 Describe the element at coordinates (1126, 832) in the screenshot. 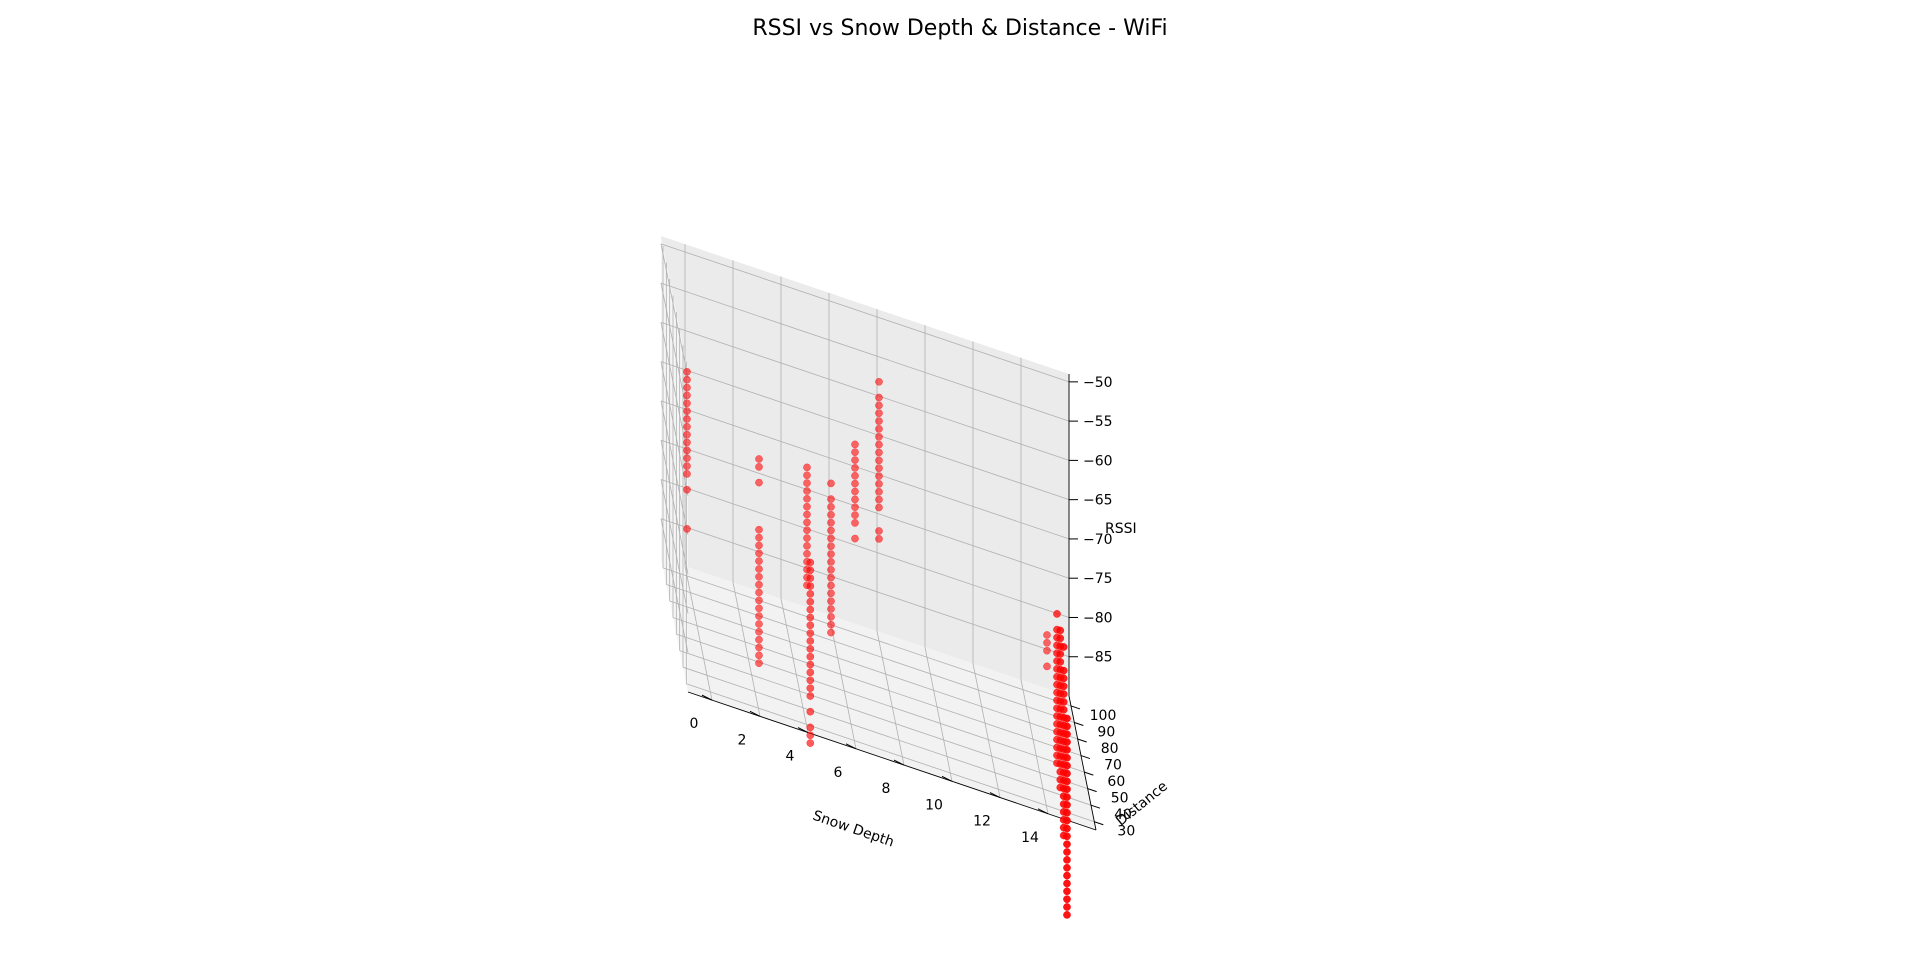

I see `y-tick-label: 30` at that location.